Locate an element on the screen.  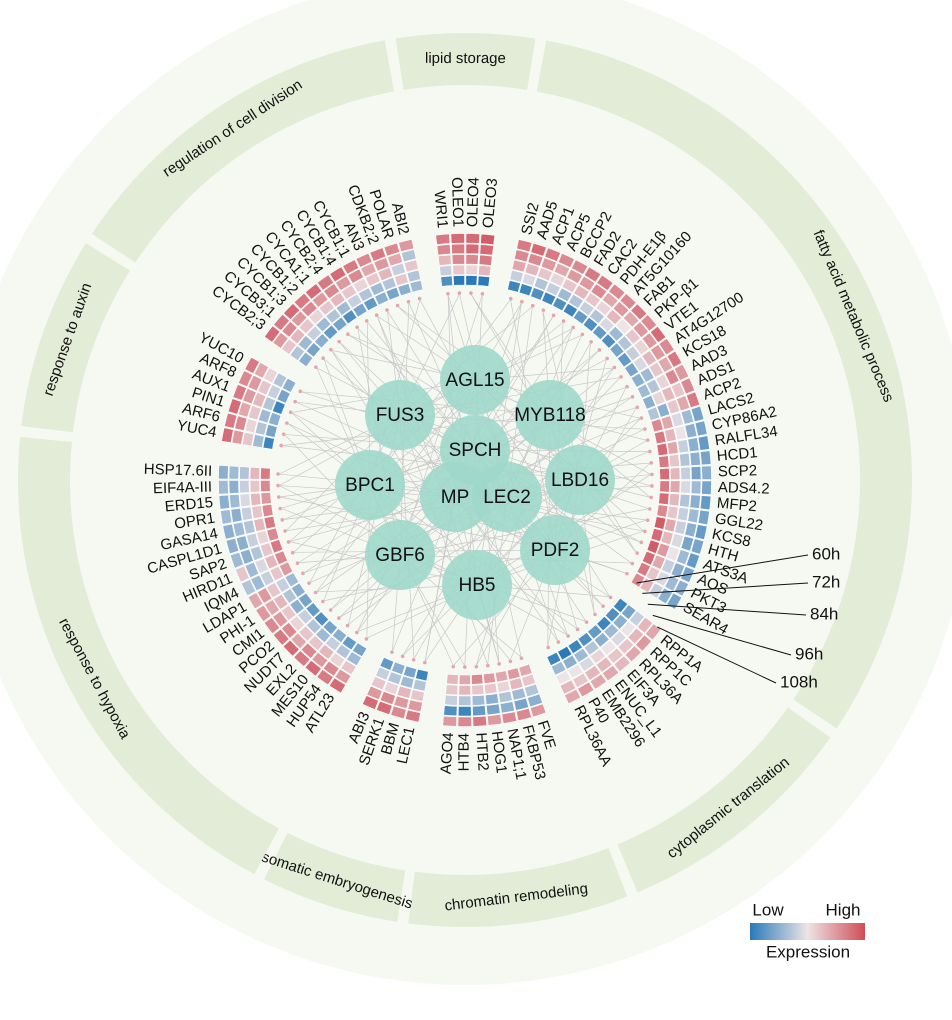
gene-label: HSP17.6II is located at coordinates (178, 470).